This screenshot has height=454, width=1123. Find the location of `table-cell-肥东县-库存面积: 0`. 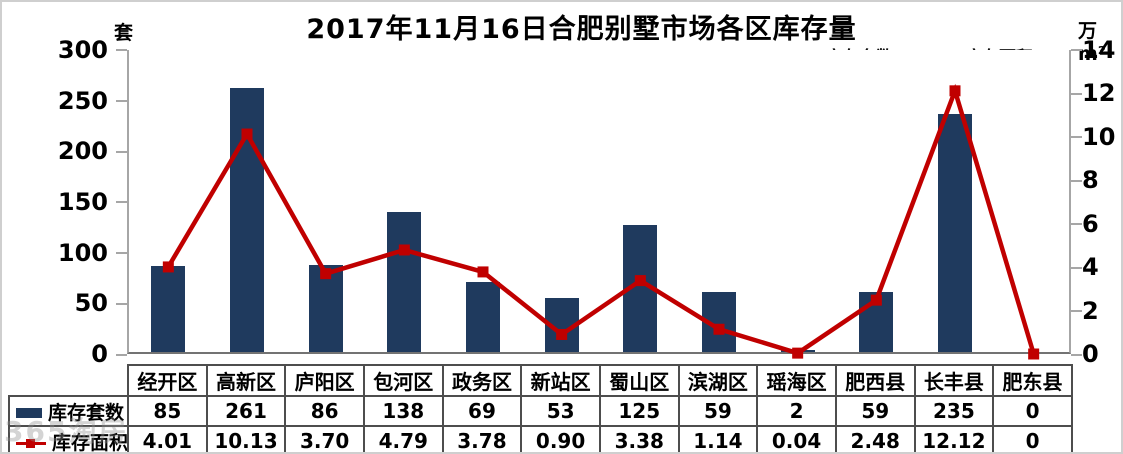

table-cell-肥东县-库存面积: 0 is located at coordinates (1032, 438).